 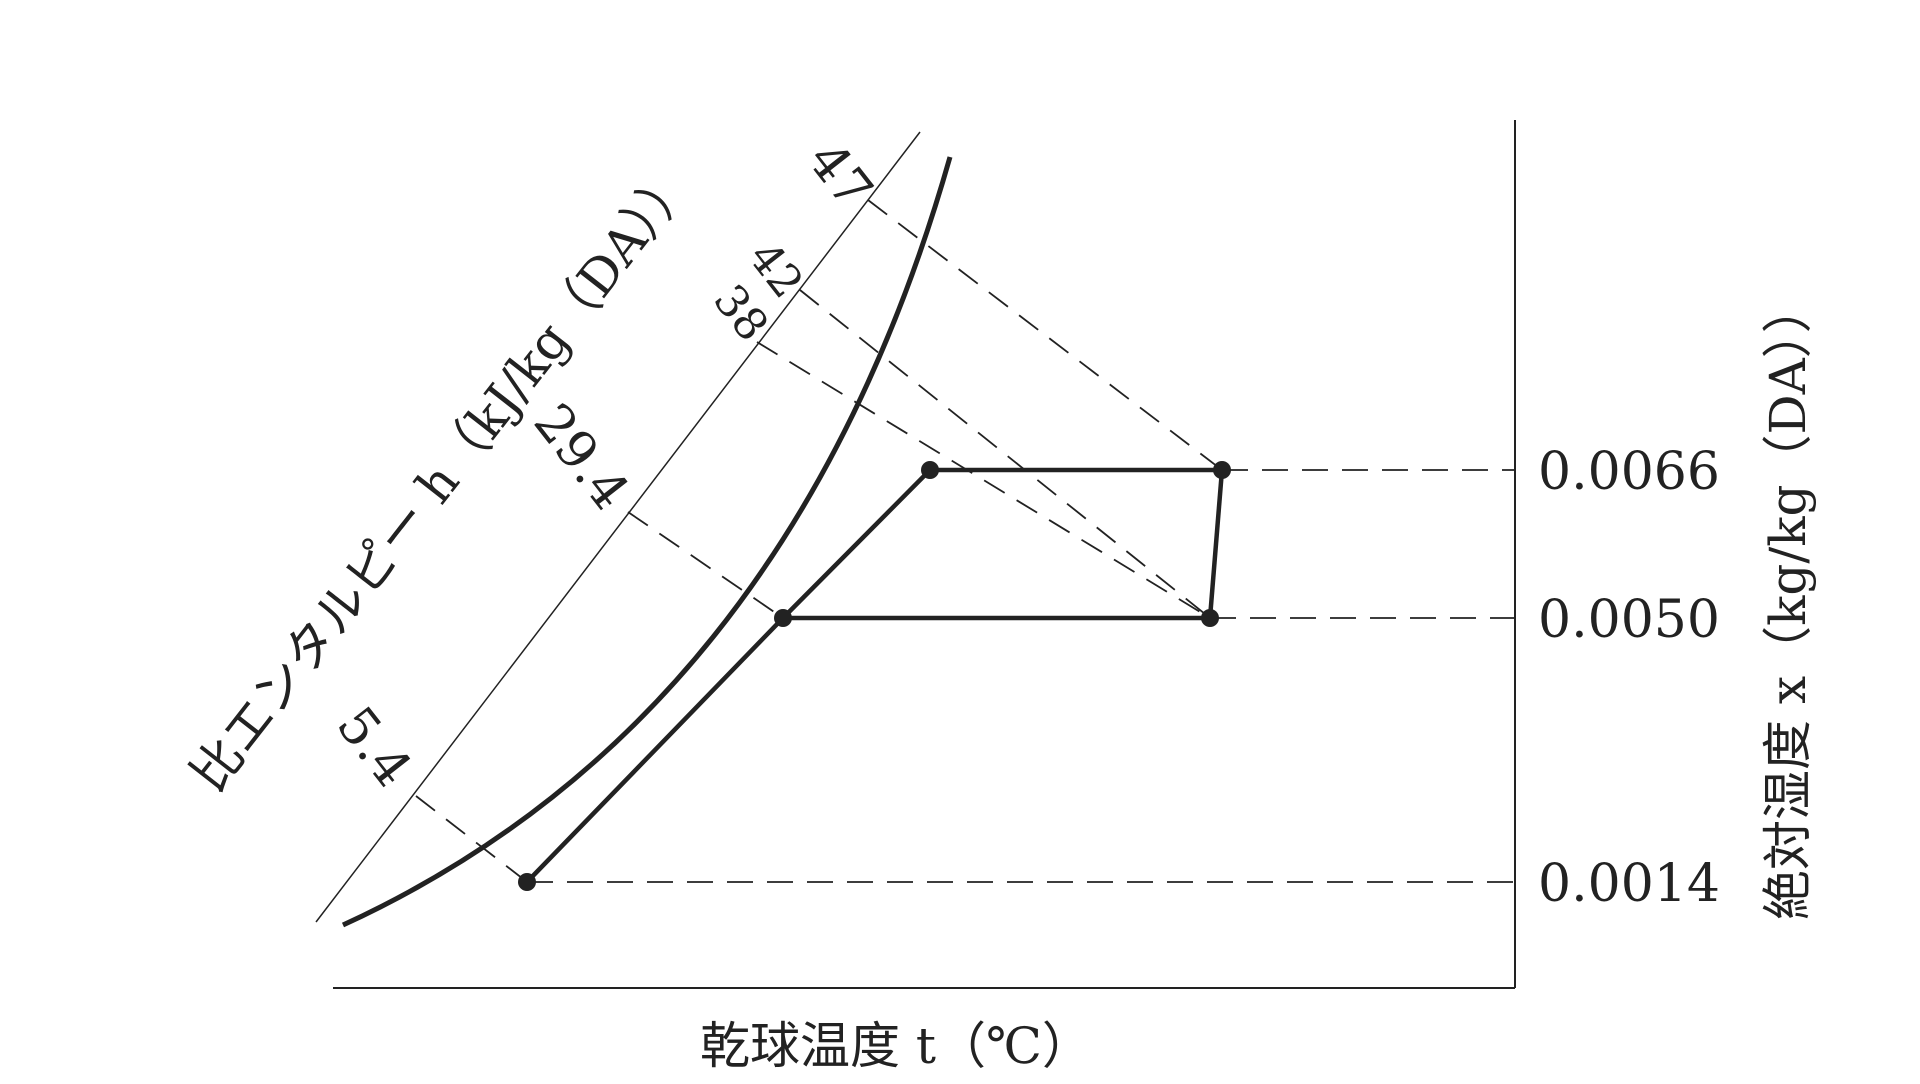 I want to click on process-line-e, so click(x=856, y=544).